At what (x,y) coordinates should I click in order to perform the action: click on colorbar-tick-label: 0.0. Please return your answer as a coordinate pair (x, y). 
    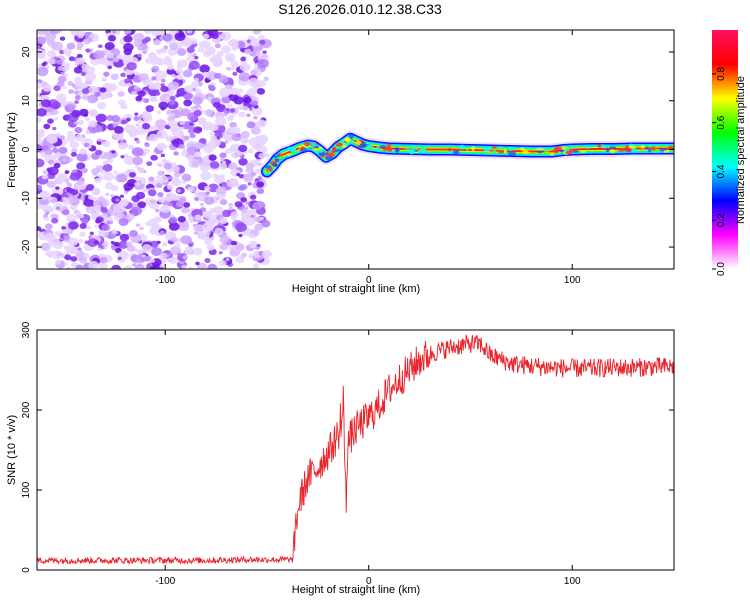
    Looking at the image, I should click on (721, 269).